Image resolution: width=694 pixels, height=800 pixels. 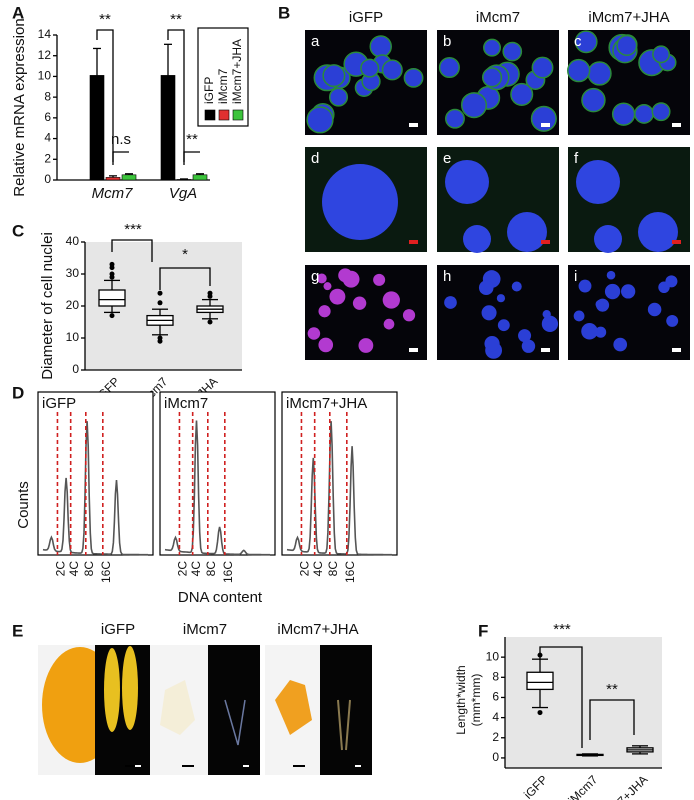 What do you see at coordinates (73, 305) in the screenshot?
I see `y-tick-label: 20` at bounding box center [73, 305].